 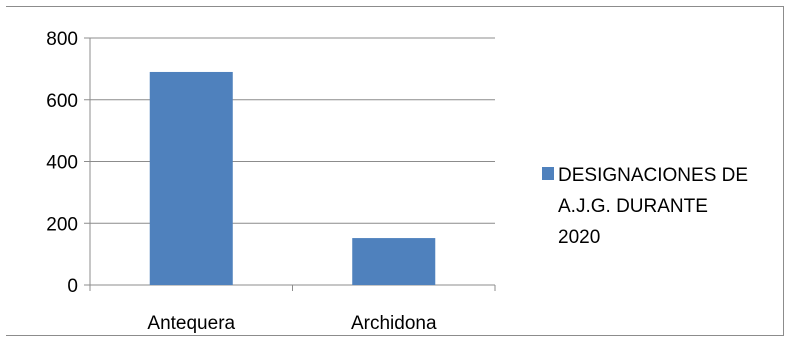 I want to click on legend-swatch, so click(x=548, y=173).